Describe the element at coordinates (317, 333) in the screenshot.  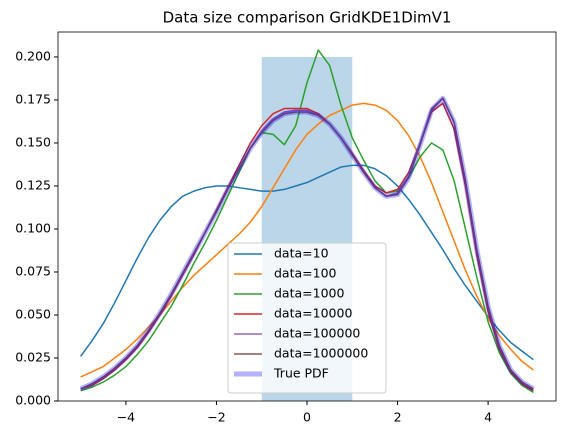
I see `legend-label: data=100000` at that location.